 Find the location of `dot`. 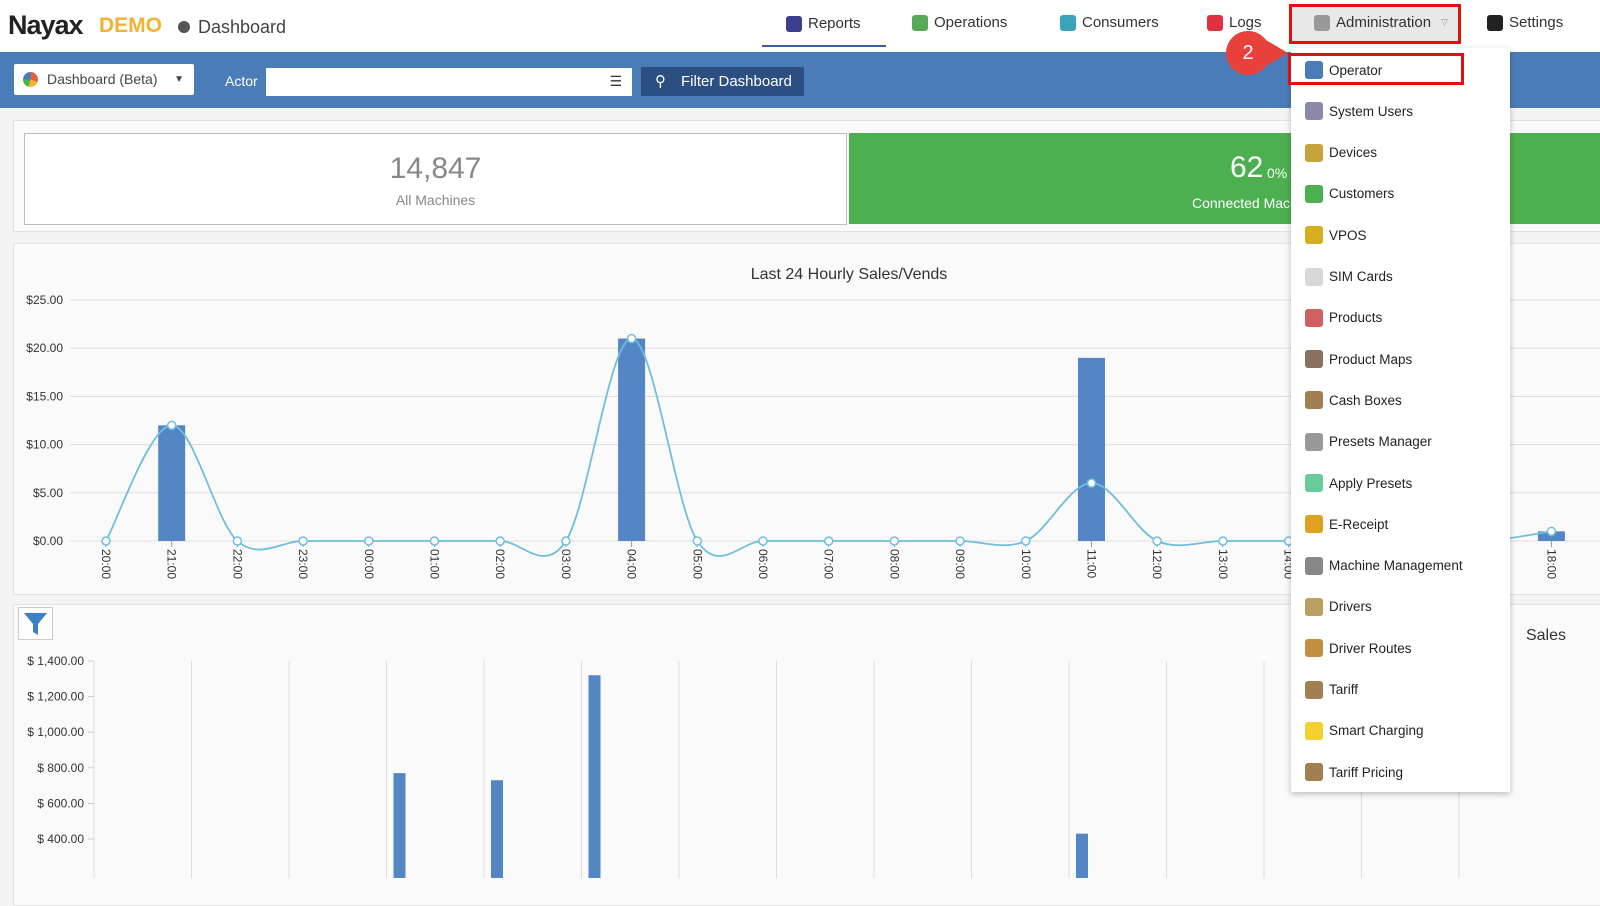

dot is located at coordinates (184, 27).